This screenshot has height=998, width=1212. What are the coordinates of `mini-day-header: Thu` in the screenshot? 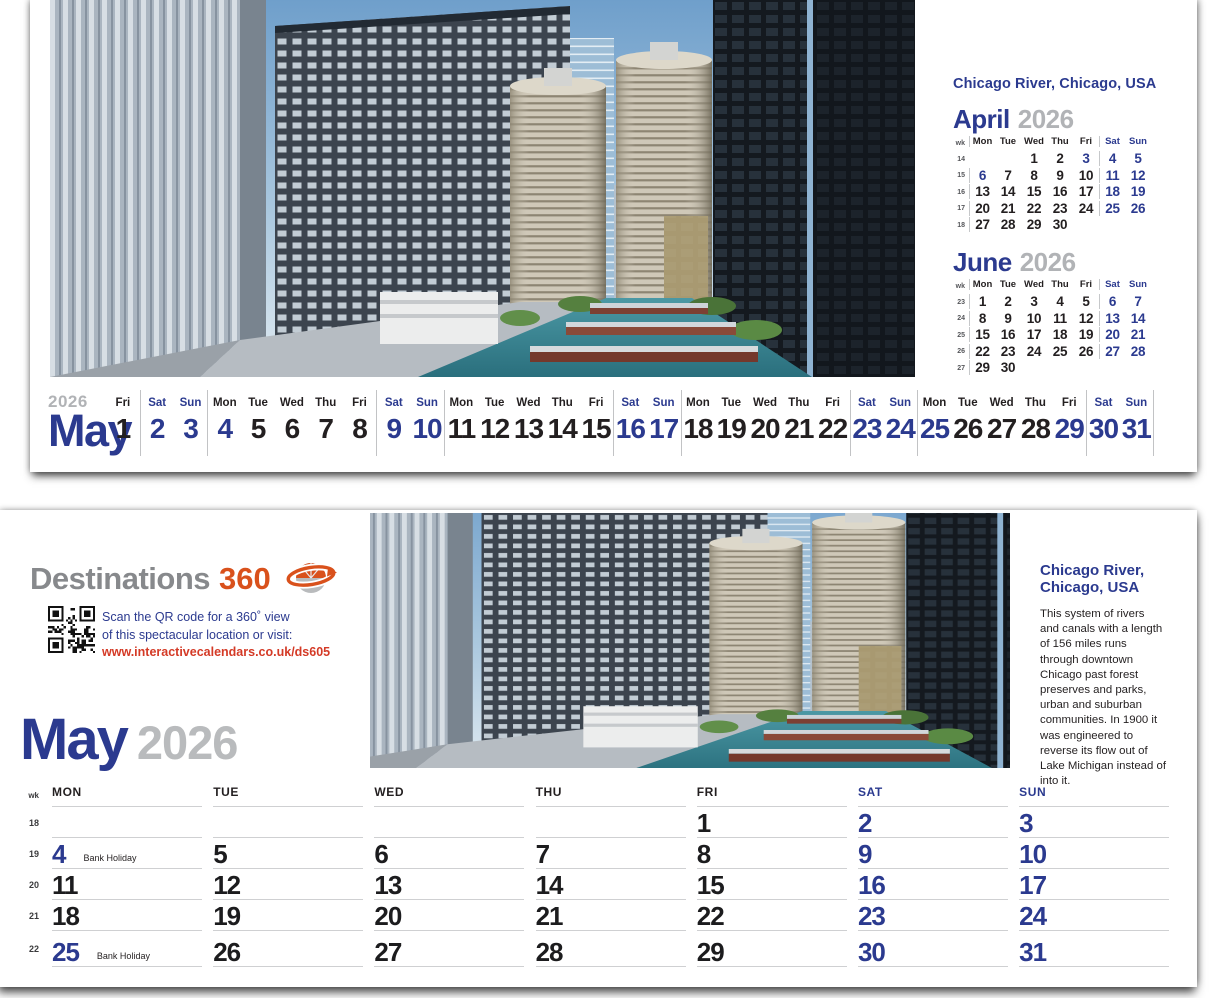 It's located at (1060, 284).